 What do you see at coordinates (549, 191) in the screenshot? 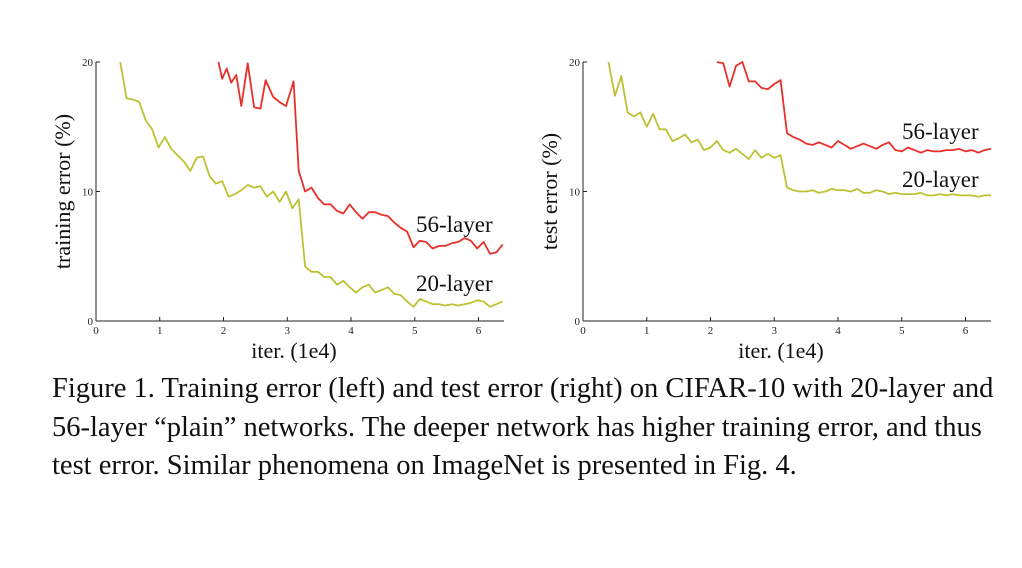
I see `y-axis-label: test error (%)` at bounding box center [549, 191].